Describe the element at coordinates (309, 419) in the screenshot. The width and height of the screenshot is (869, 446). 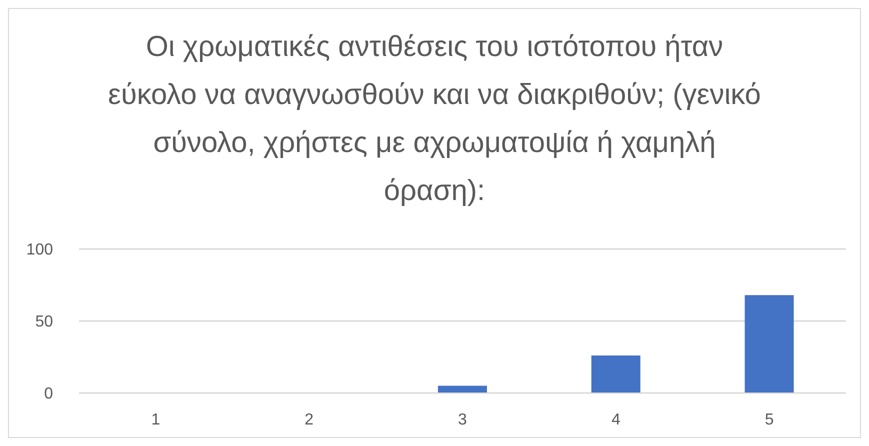
I see `x-tick-label: 2` at that location.